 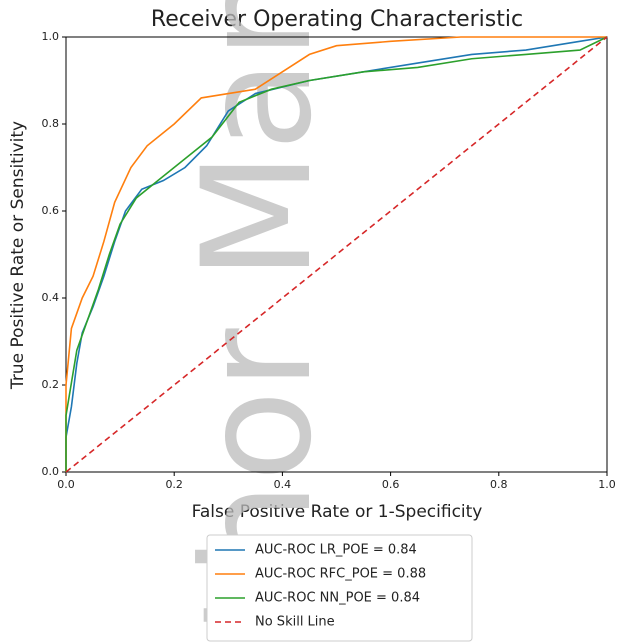 What do you see at coordinates (51, 297) in the screenshot?
I see `y-tick-label: 0.4` at bounding box center [51, 297].